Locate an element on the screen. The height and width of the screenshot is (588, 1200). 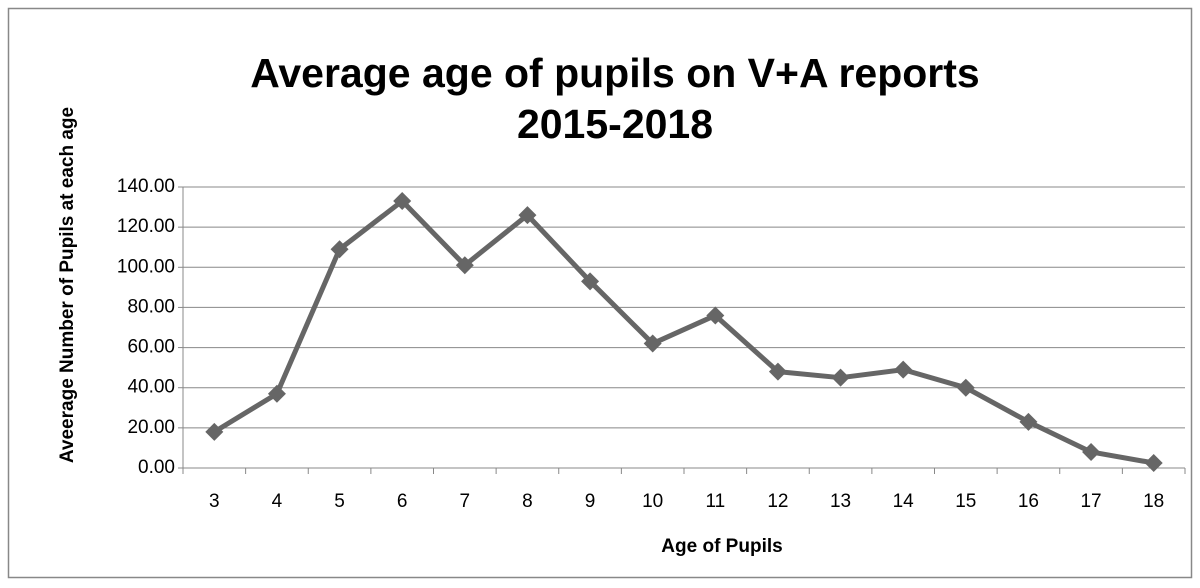
chart-title: 2015-2018 is located at coordinates (615, 124).